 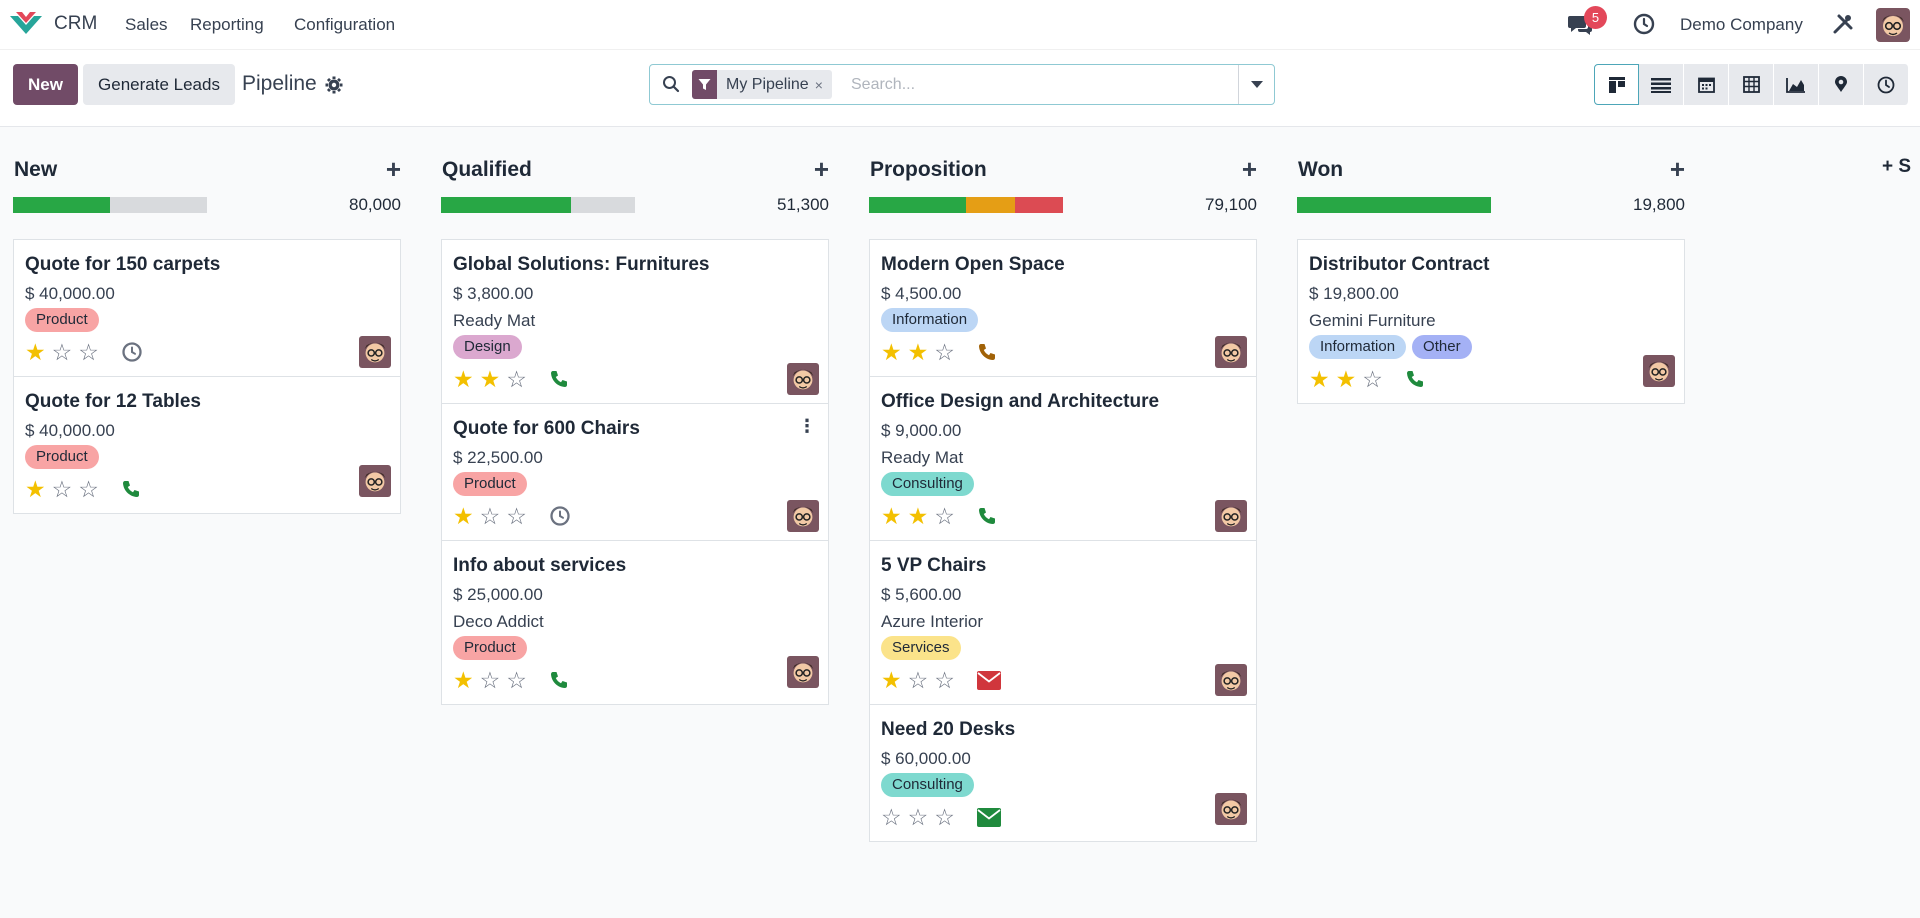 I want to click on menu-configuration: Configuration, so click(x=345, y=24).